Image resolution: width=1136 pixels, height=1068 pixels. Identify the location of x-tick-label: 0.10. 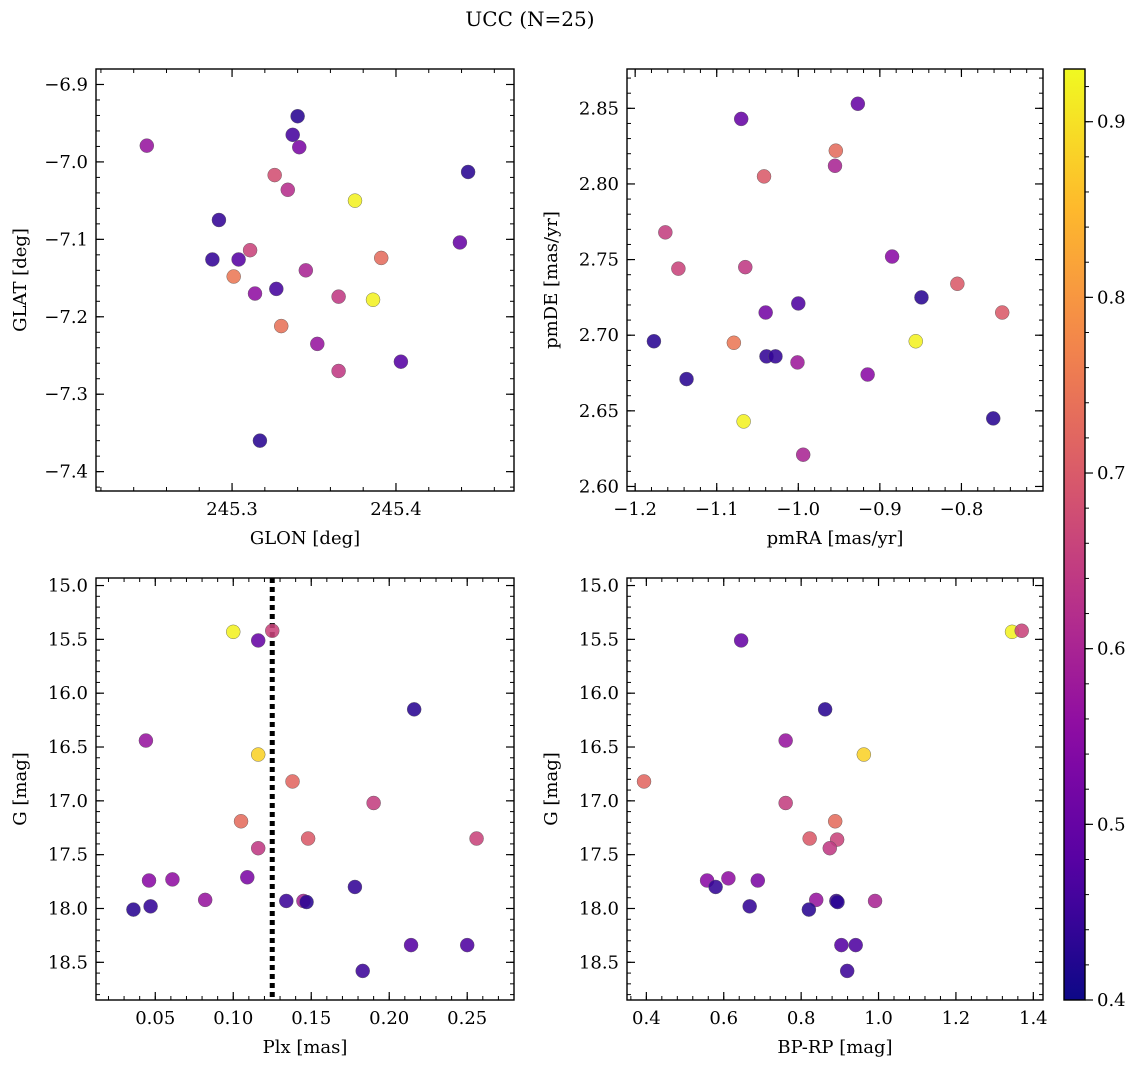
(233, 1018).